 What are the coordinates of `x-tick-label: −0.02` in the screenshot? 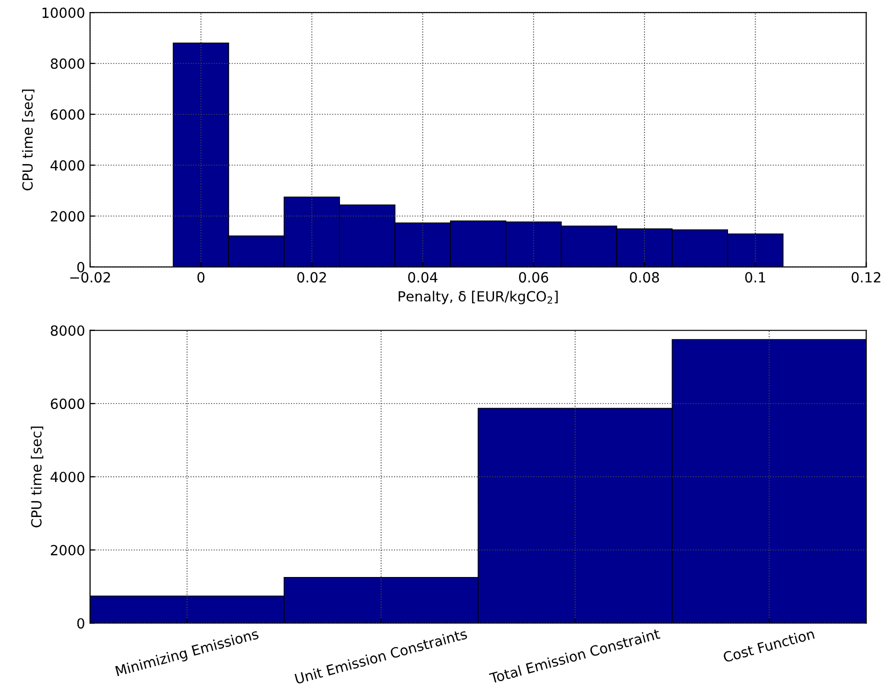 It's located at (90, 277).